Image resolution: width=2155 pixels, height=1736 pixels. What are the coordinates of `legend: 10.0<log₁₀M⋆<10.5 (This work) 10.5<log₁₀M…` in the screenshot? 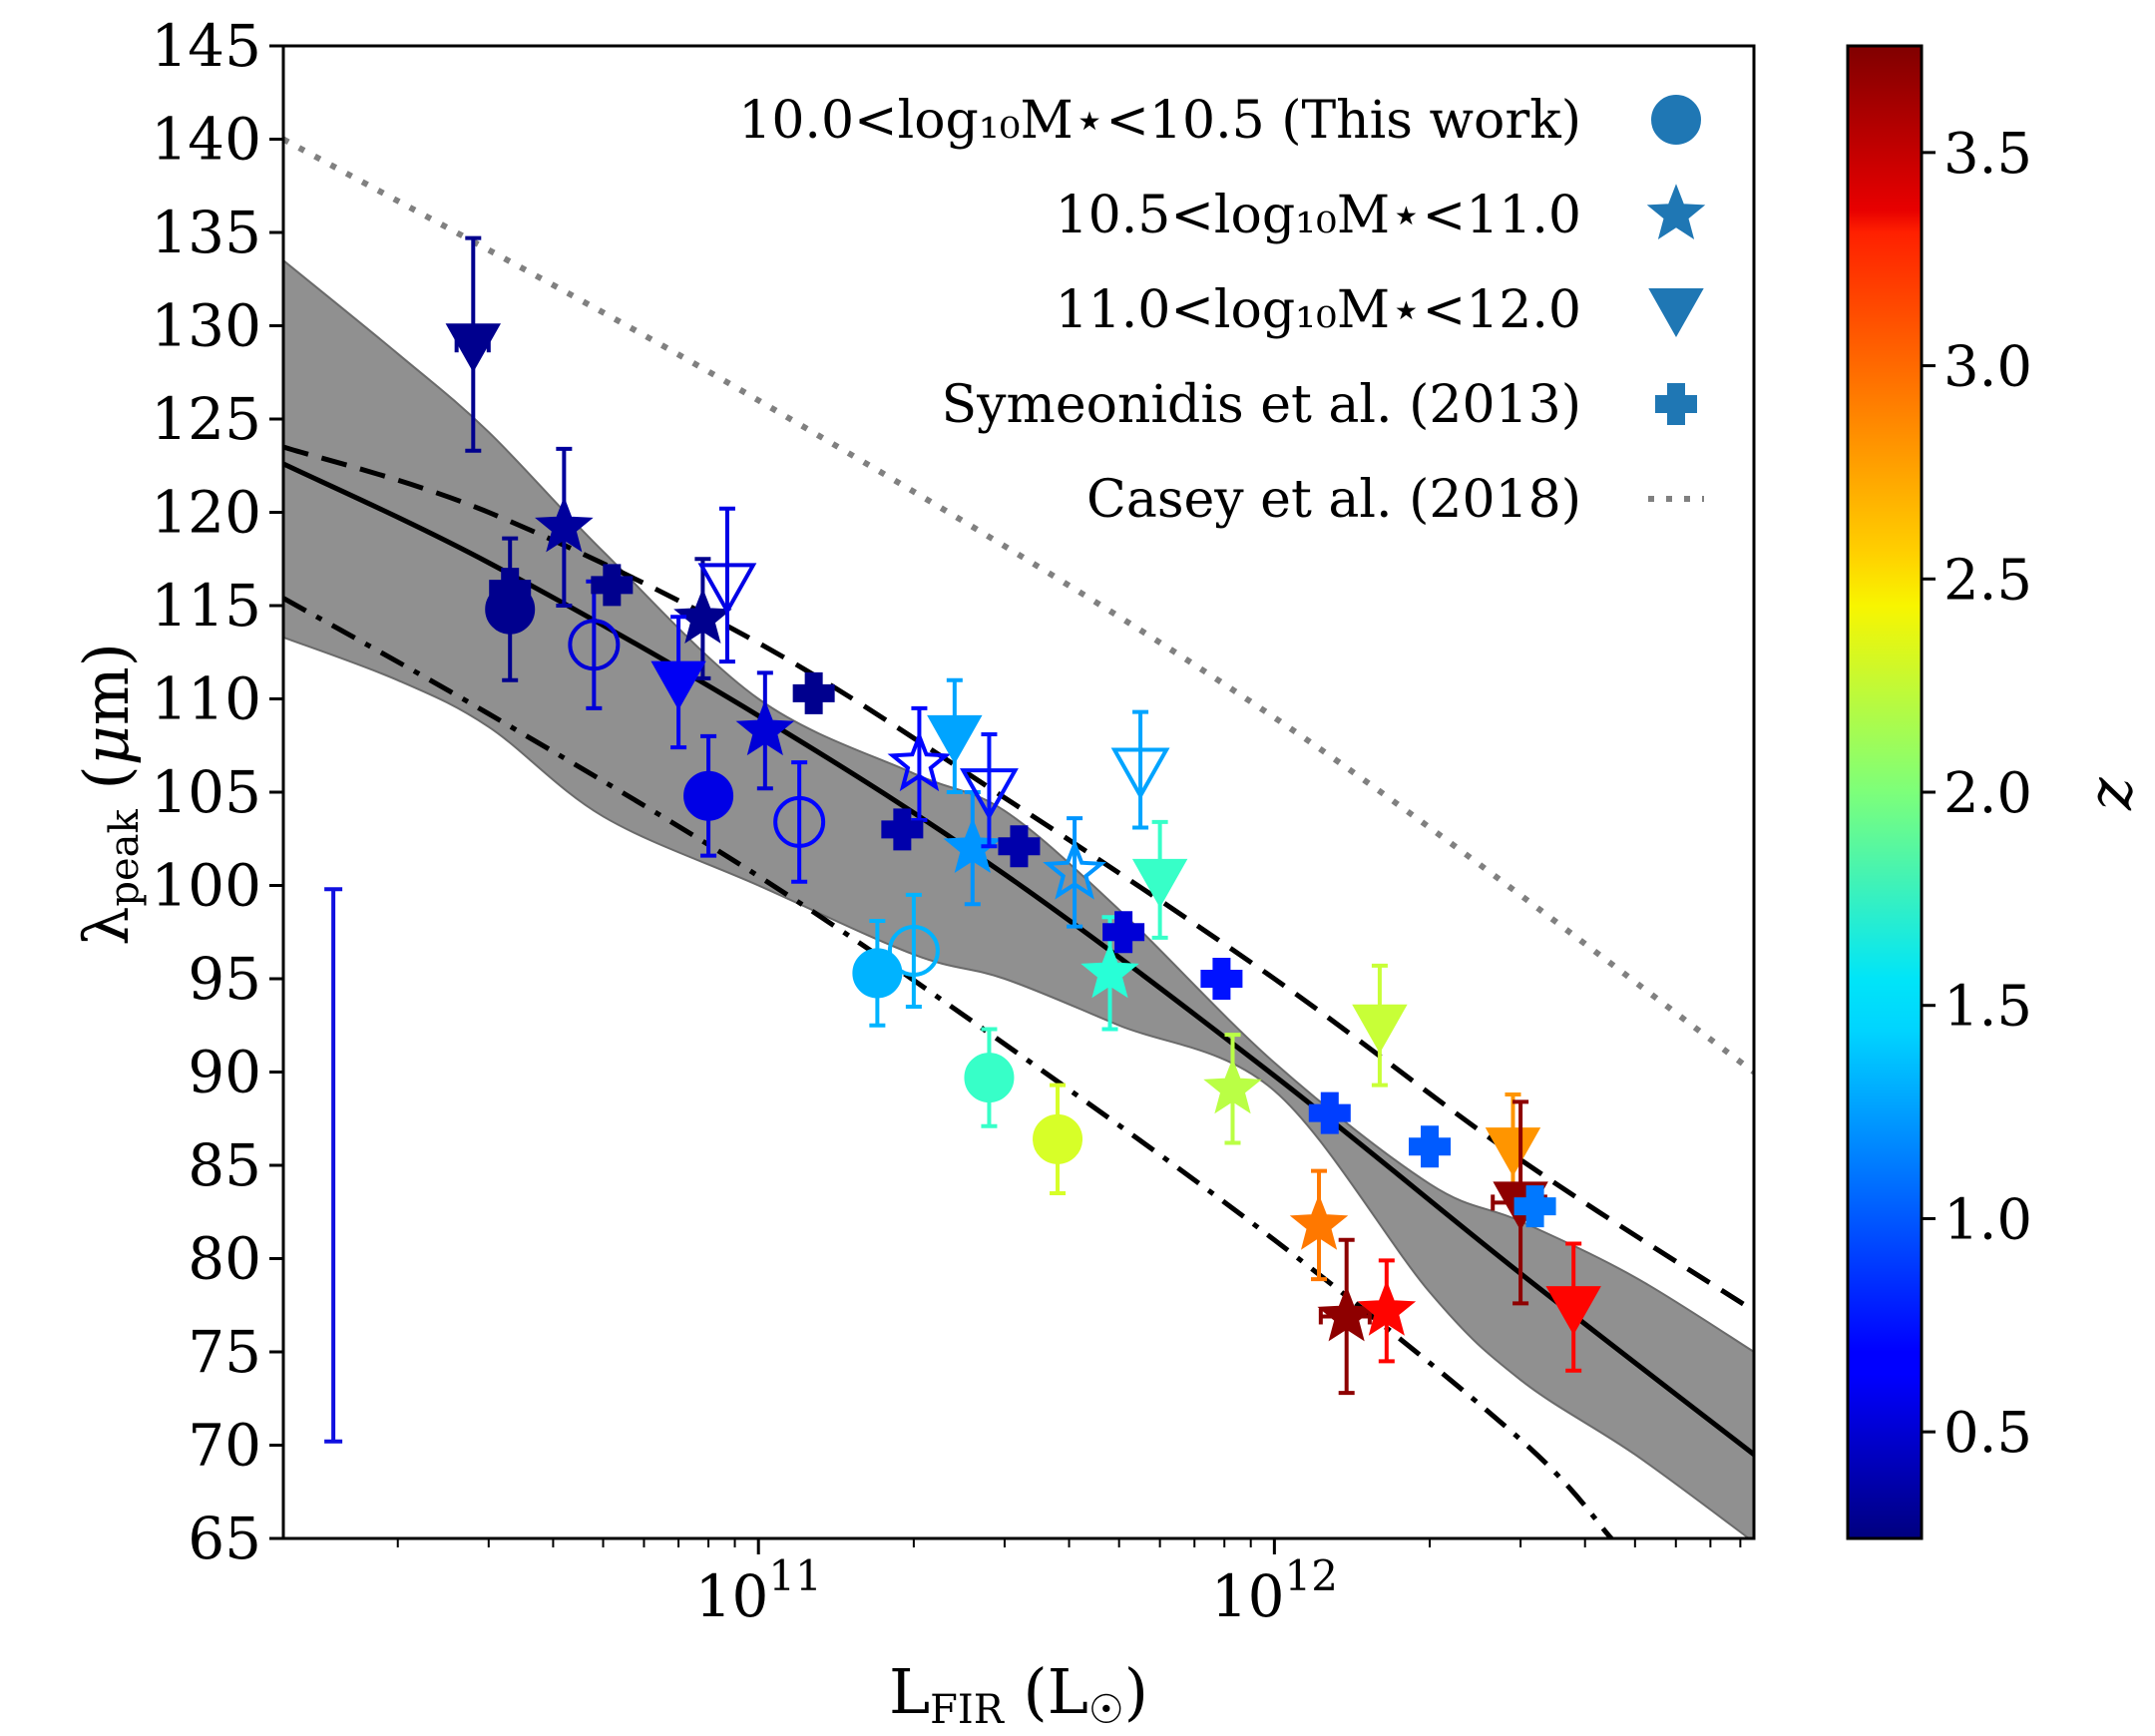 It's located at (1222, 310).